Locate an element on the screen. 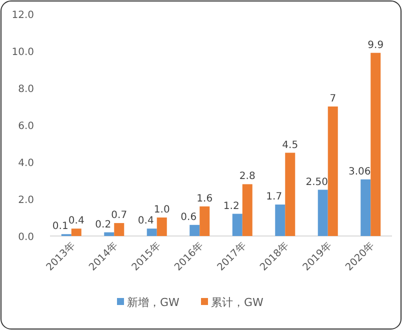 This screenshot has width=402, height=330. legend-label: 新增，GW is located at coordinates (153, 302).